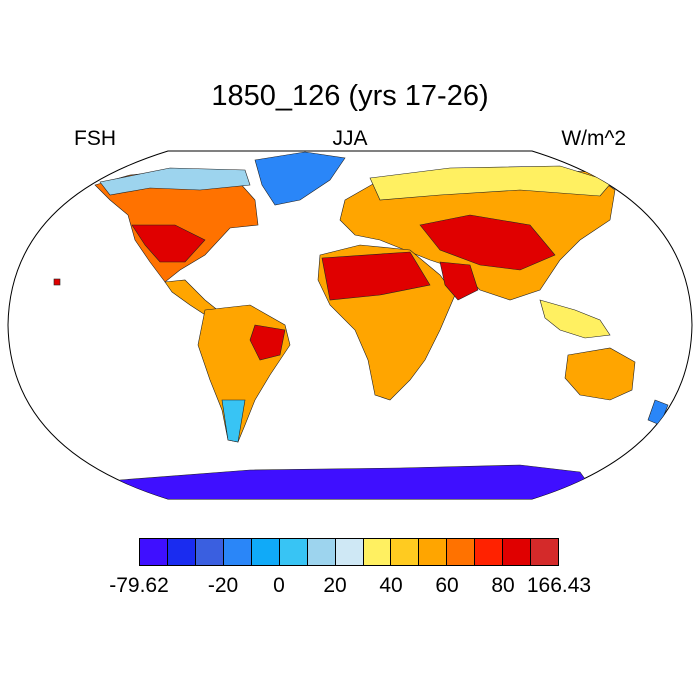 This screenshot has height=700, width=700. What do you see at coordinates (559, 585) in the screenshot?
I see `colorbar-tick-label: 166.43` at bounding box center [559, 585].